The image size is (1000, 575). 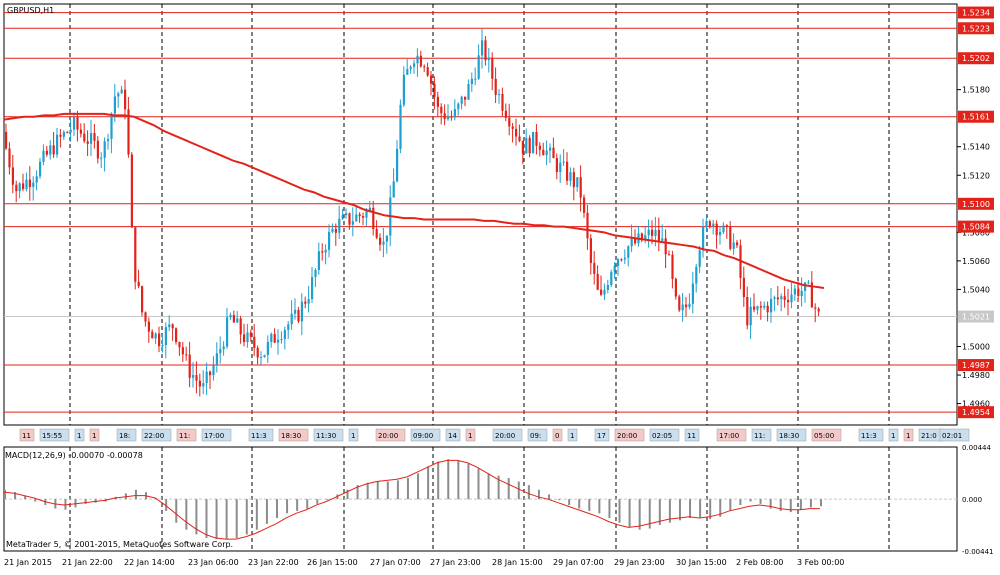 I want to click on macd-signal-line, so click(x=411, y=499).